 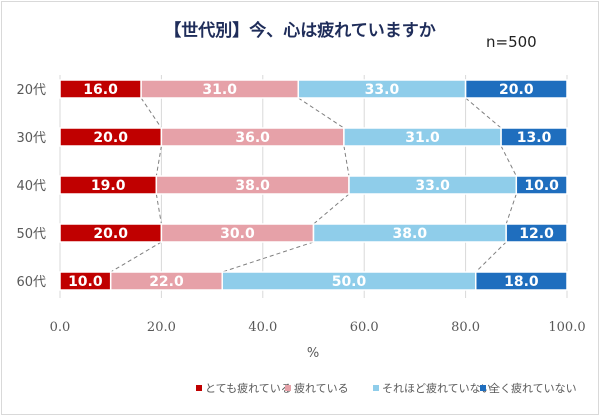 I want to click on data-label: 50.0, so click(x=349, y=282).